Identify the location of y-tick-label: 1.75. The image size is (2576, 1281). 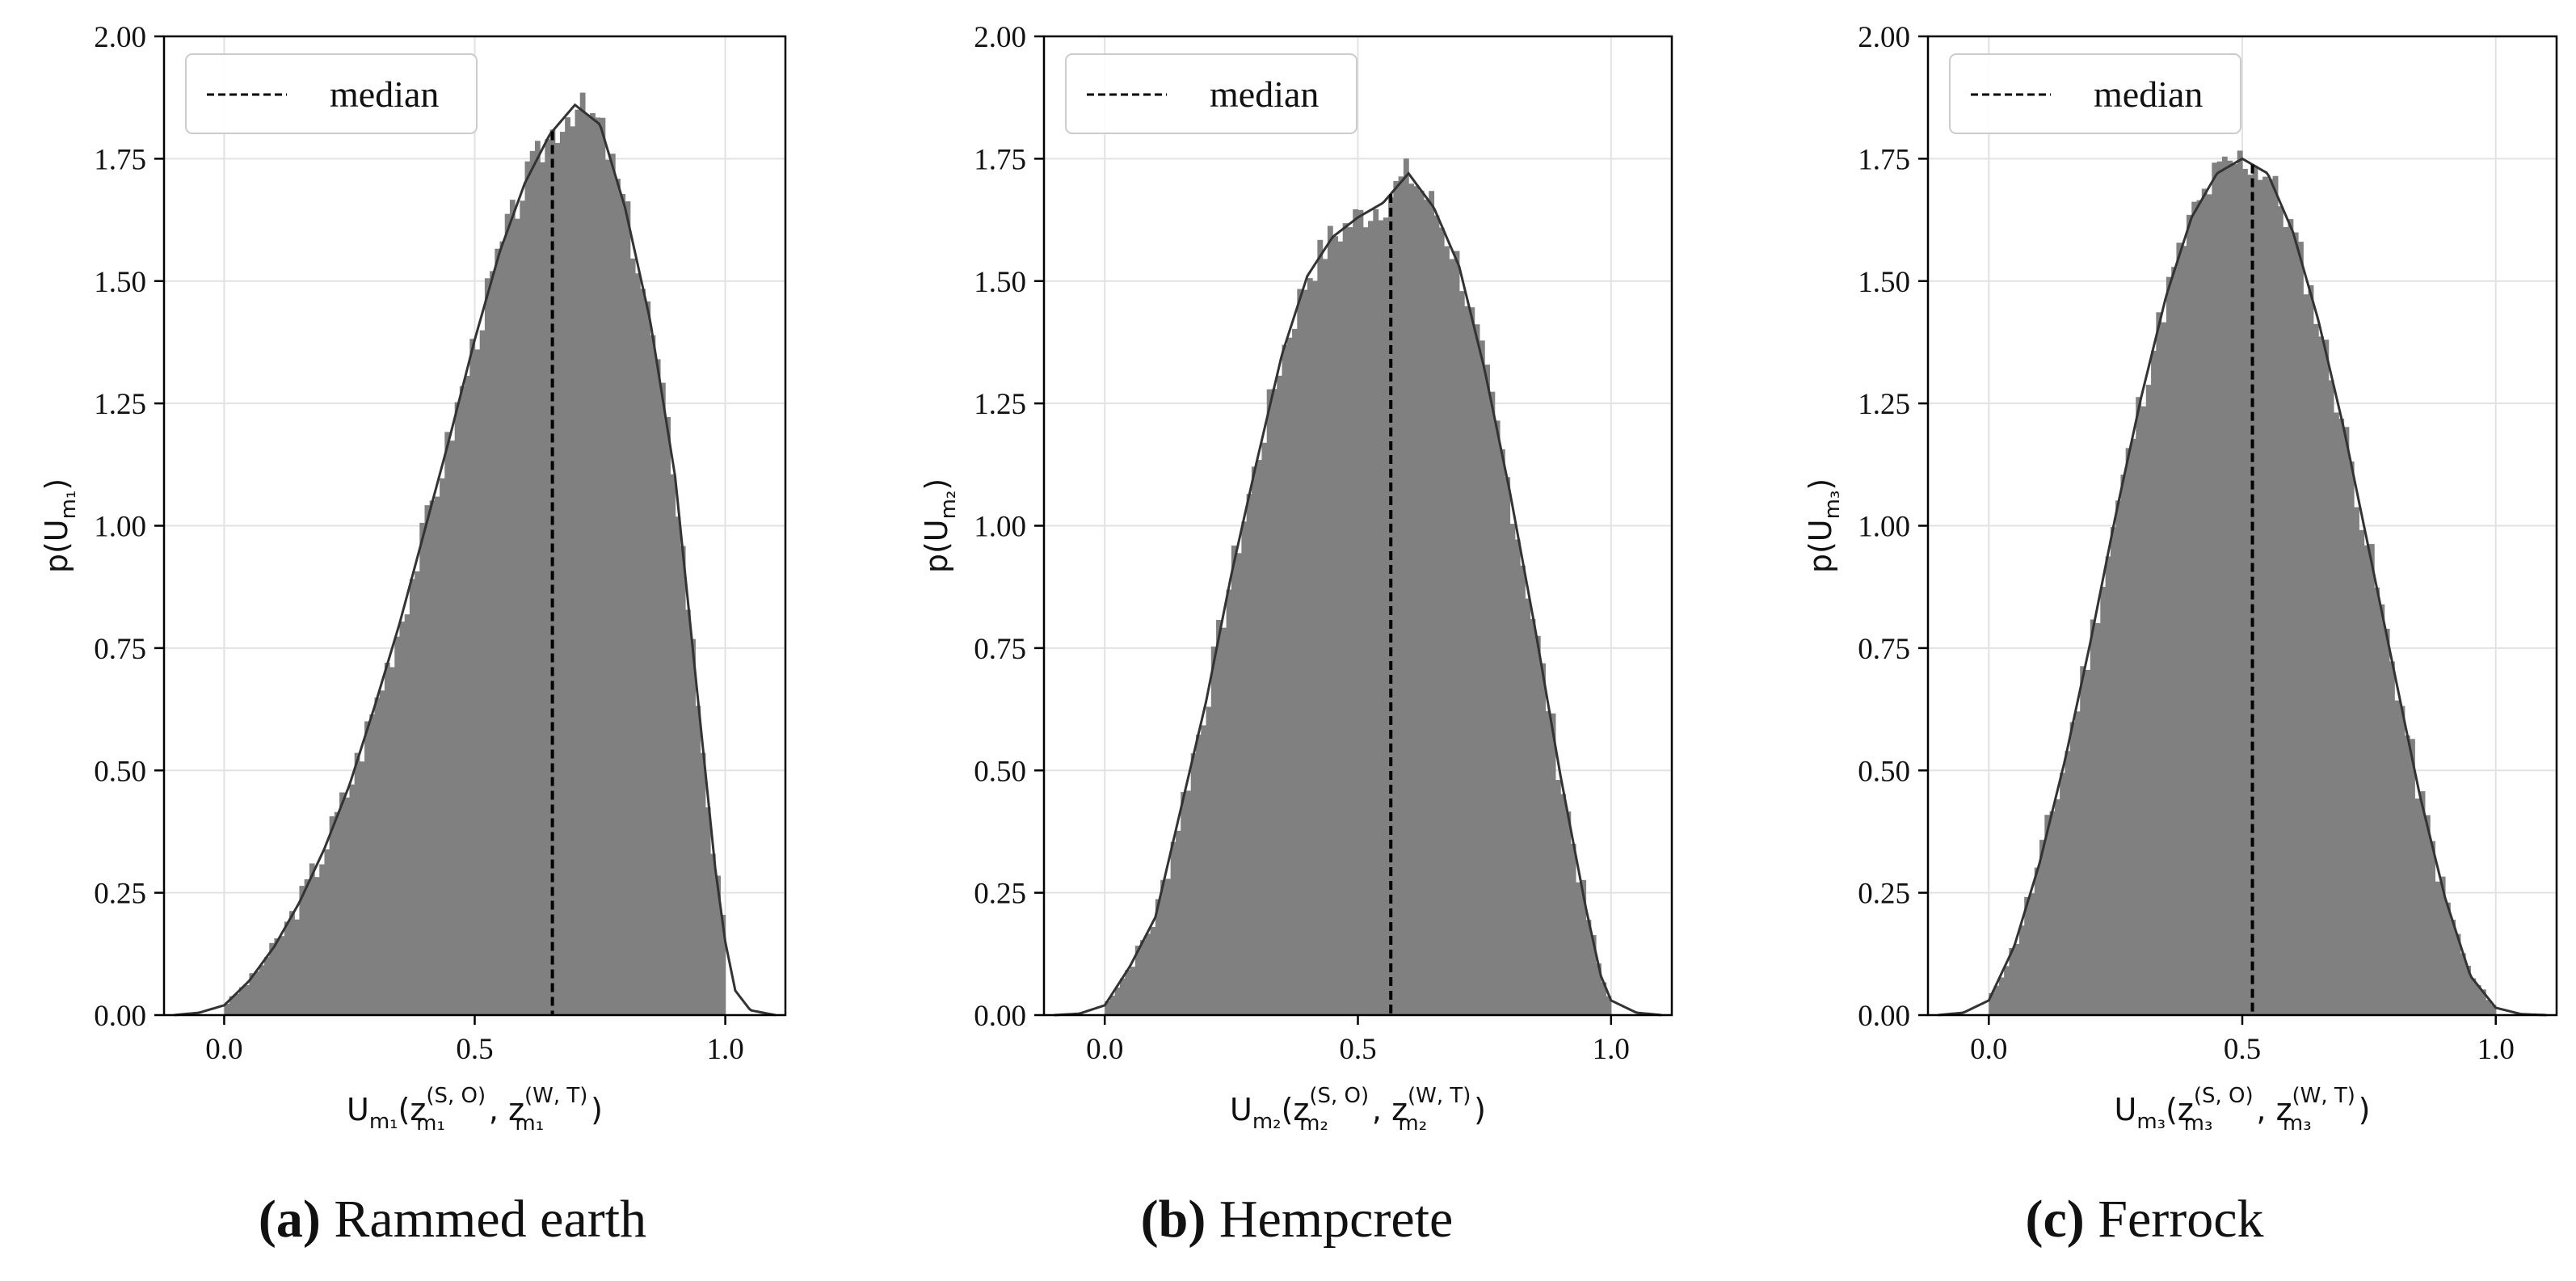
(1000, 159).